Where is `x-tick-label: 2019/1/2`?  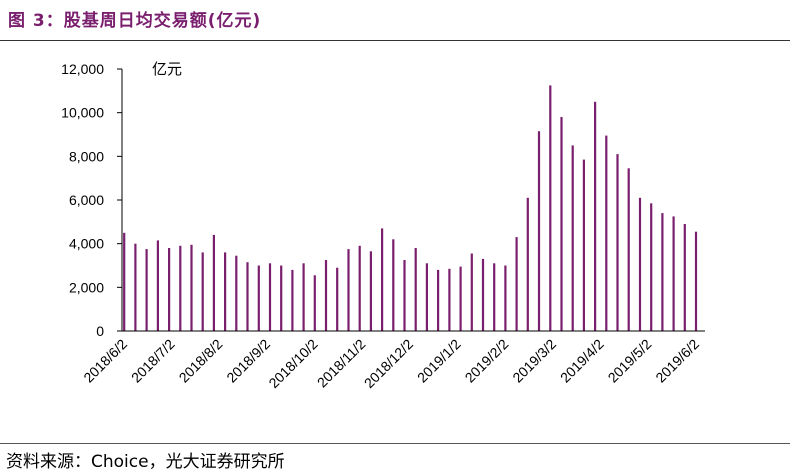 x-tick-label: 2019/1/2 is located at coordinates (439, 361).